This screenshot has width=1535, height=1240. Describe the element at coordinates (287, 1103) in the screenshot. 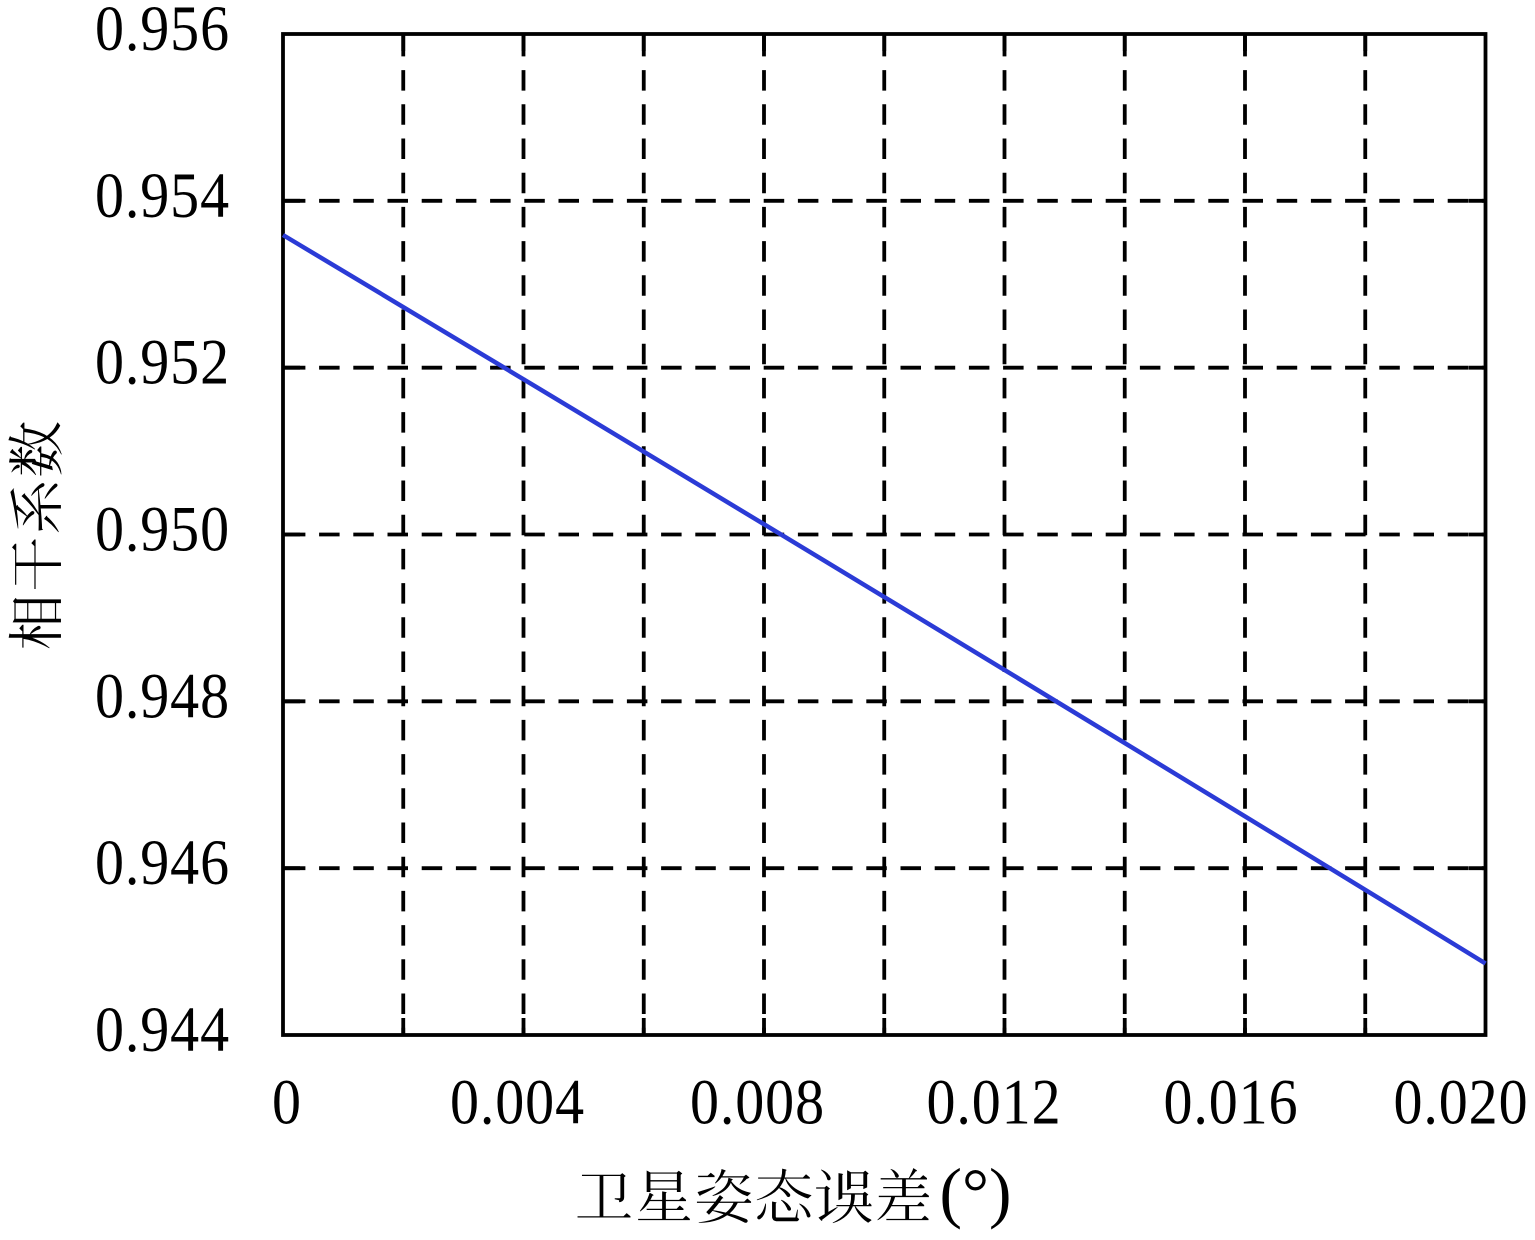

I see `svg-text: 0` at that location.